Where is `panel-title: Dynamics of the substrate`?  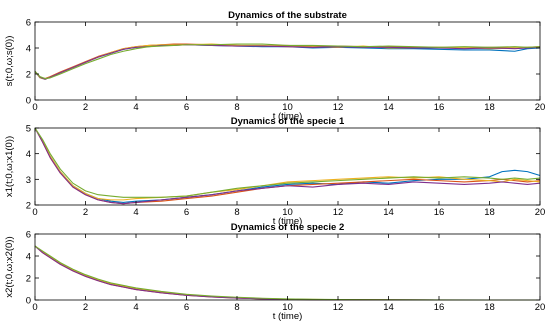 panel-title: Dynamics of the substrate is located at coordinates (287, 15).